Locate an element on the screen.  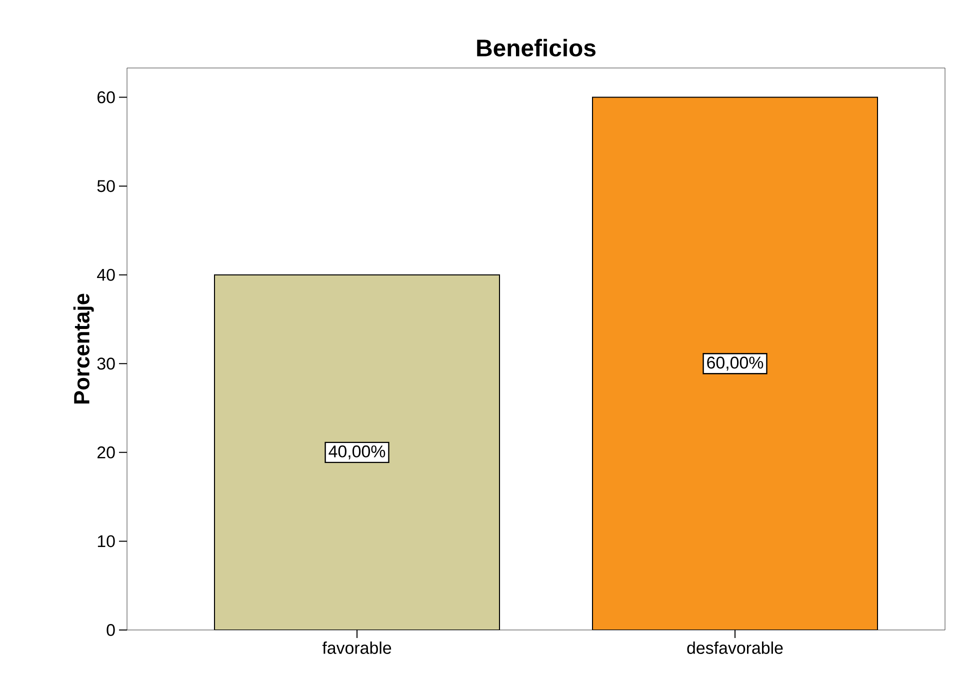
chart-title: Beneficios is located at coordinates (536, 47).